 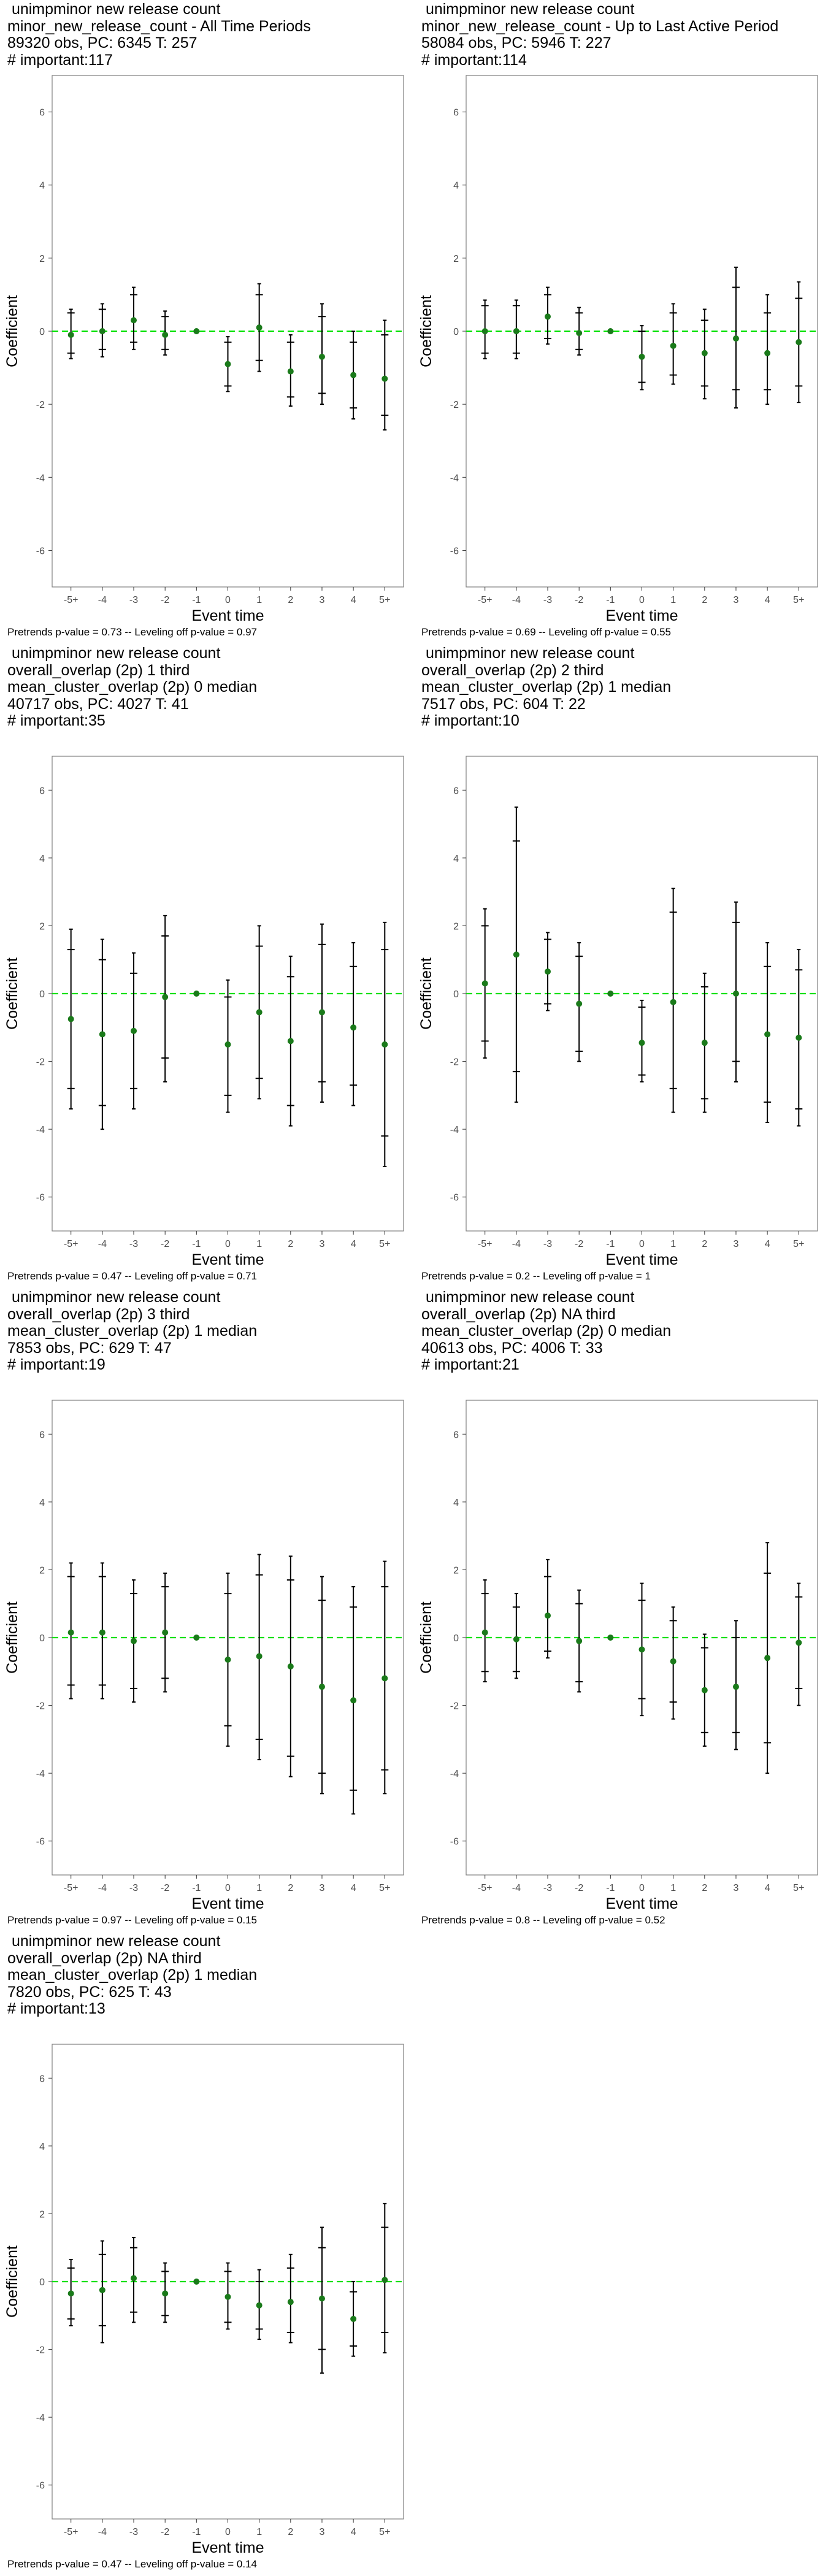 What do you see at coordinates (470, 720) in the screenshot?
I see `chart-title-line: # important:10` at bounding box center [470, 720].